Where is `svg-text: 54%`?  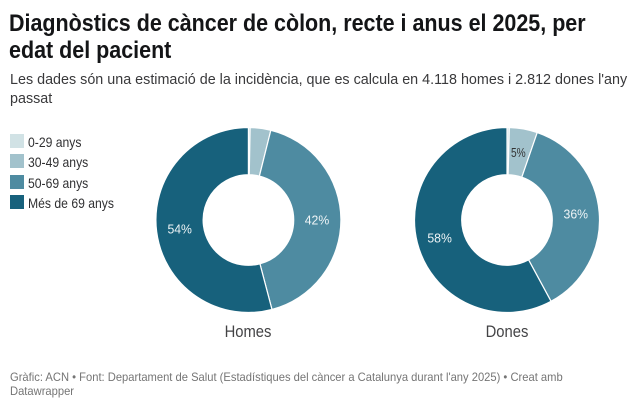 svg-text: 54% is located at coordinates (179, 229).